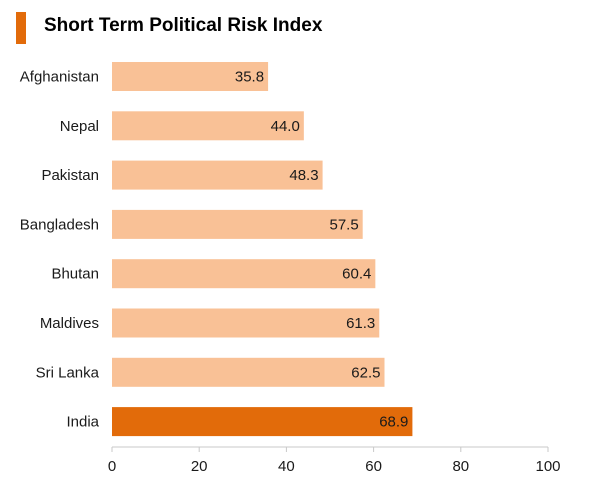 The height and width of the screenshot is (487, 601). Describe the element at coordinates (360, 323) in the screenshot. I see `value-label: 61.3` at that location.